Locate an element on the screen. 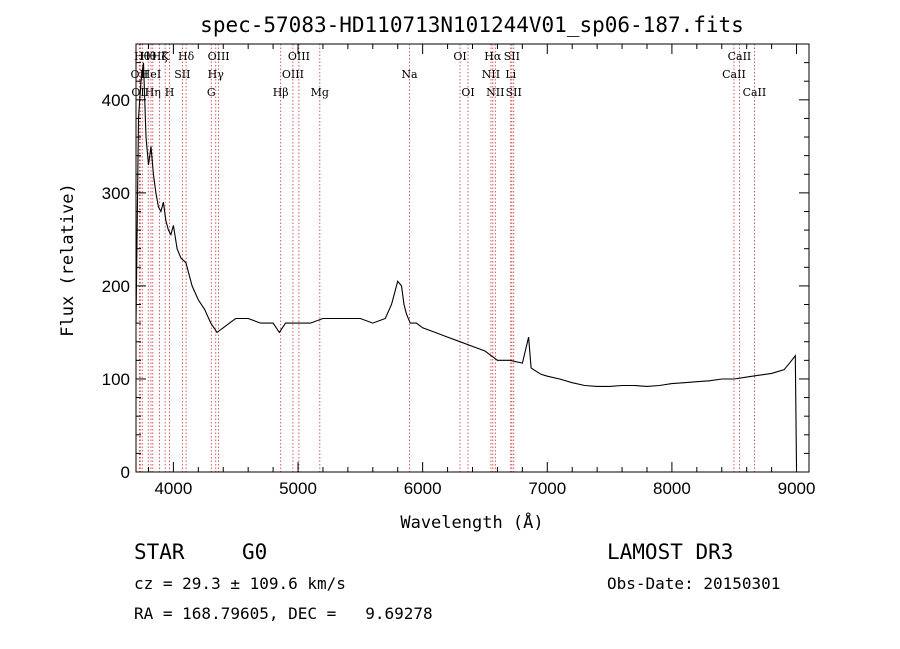  line-label: Hγ is located at coordinates (216, 74).